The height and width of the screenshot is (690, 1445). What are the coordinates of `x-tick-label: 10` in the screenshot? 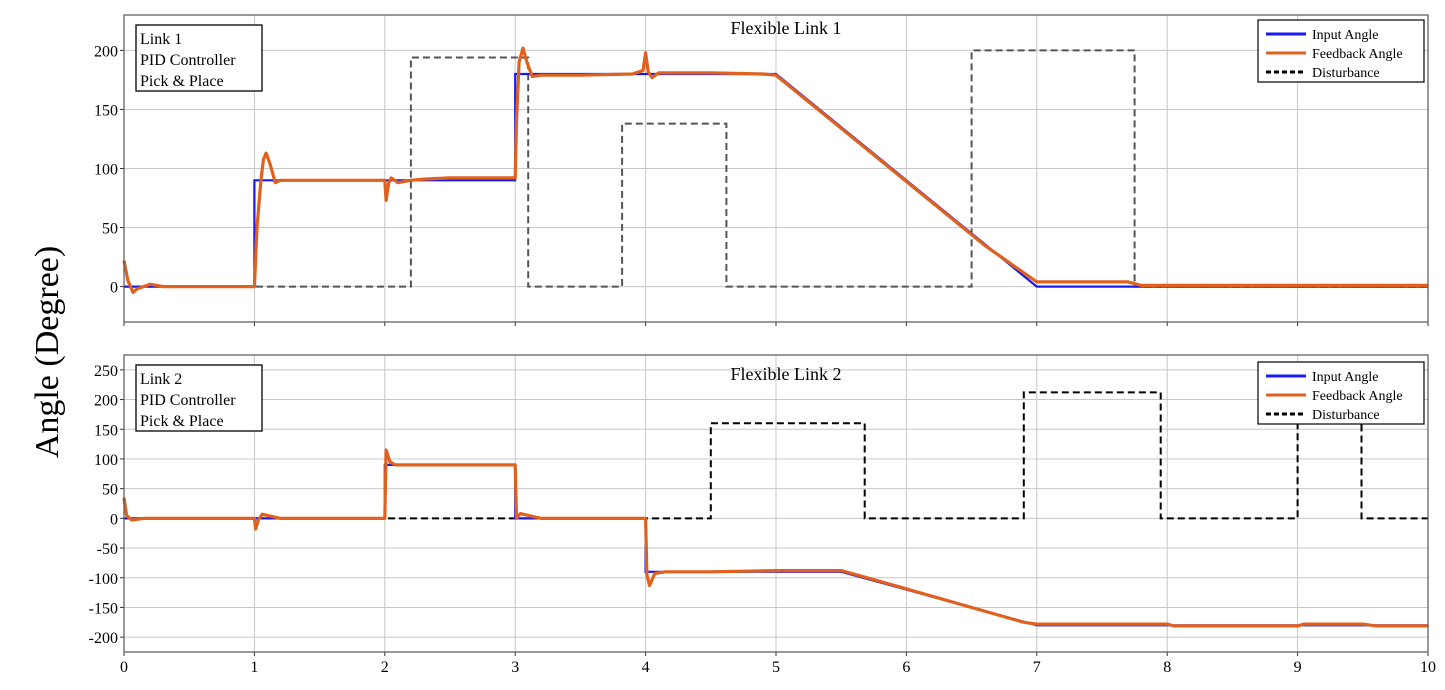 It's located at (1428, 667).